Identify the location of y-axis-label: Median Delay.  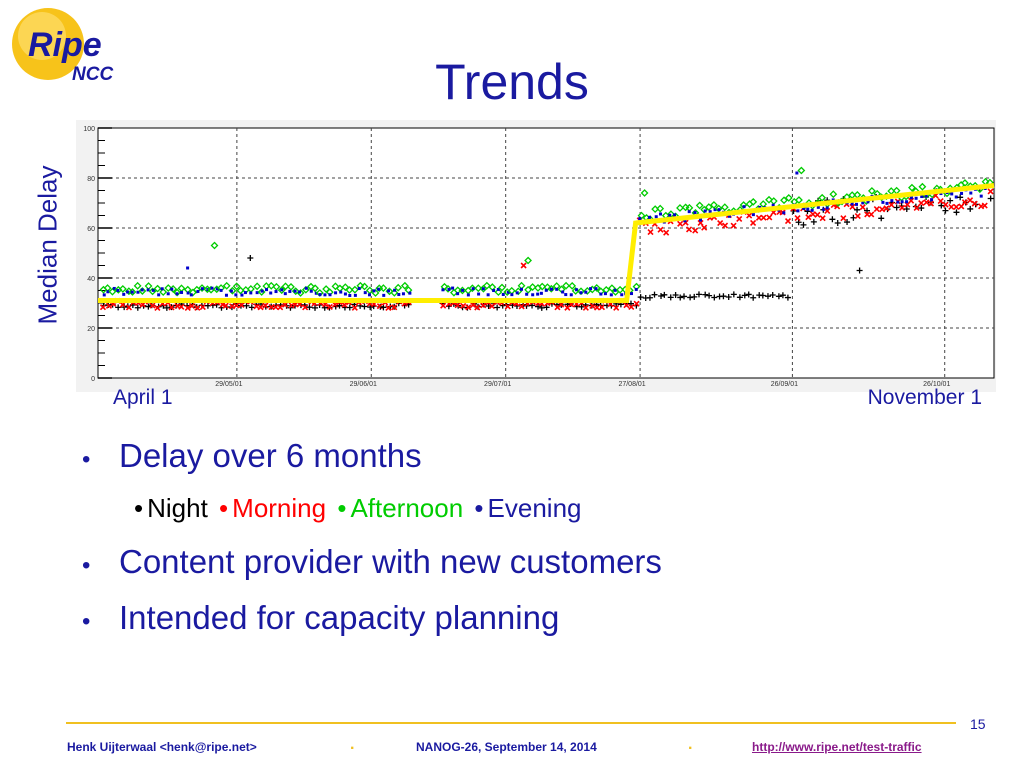
(47, 245).